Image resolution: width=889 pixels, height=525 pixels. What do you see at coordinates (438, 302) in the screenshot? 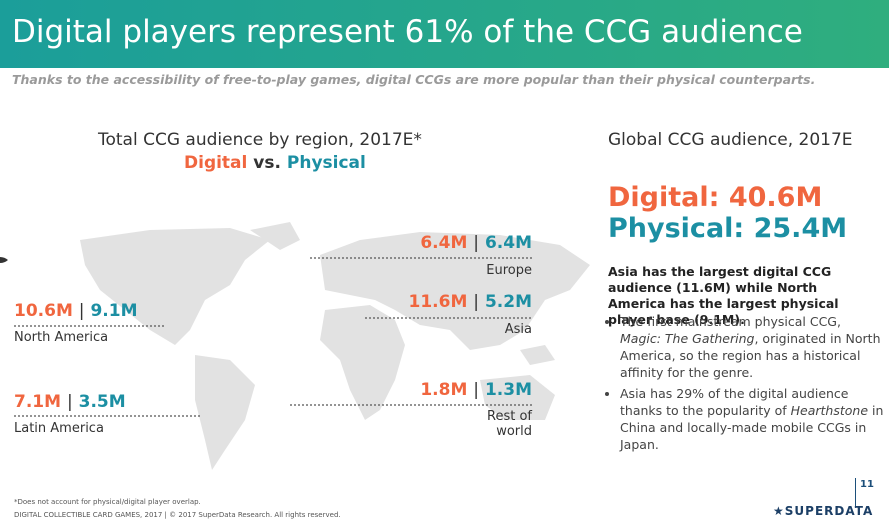
I see `digital-value: 11.6M` at bounding box center [438, 302].